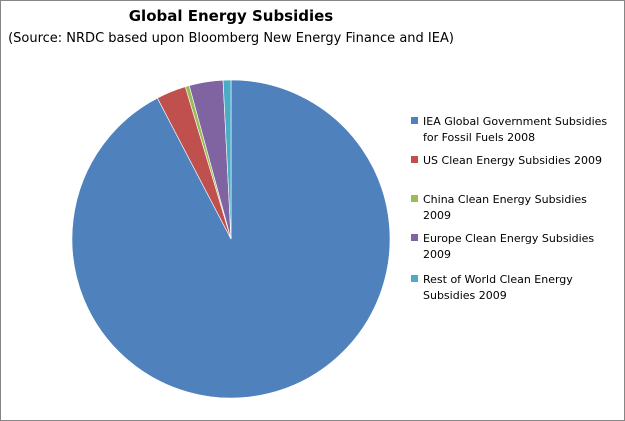  Describe the element at coordinates (509, 246) in the screenshot. I see `legend-label-4: Europe Clean Energy Subsidies 2009` at that location.